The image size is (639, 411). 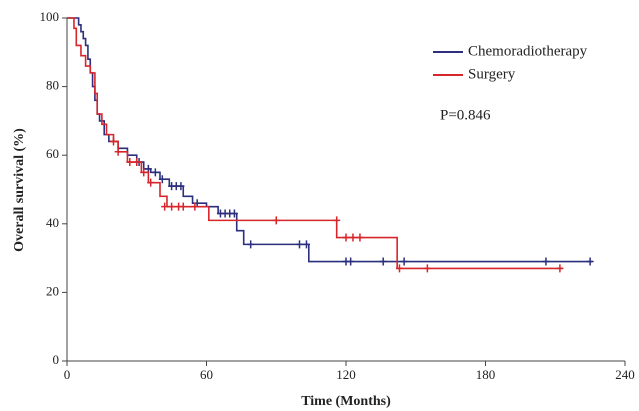 I want to click on y-tick-label: 40, so click(x=52, y=222).